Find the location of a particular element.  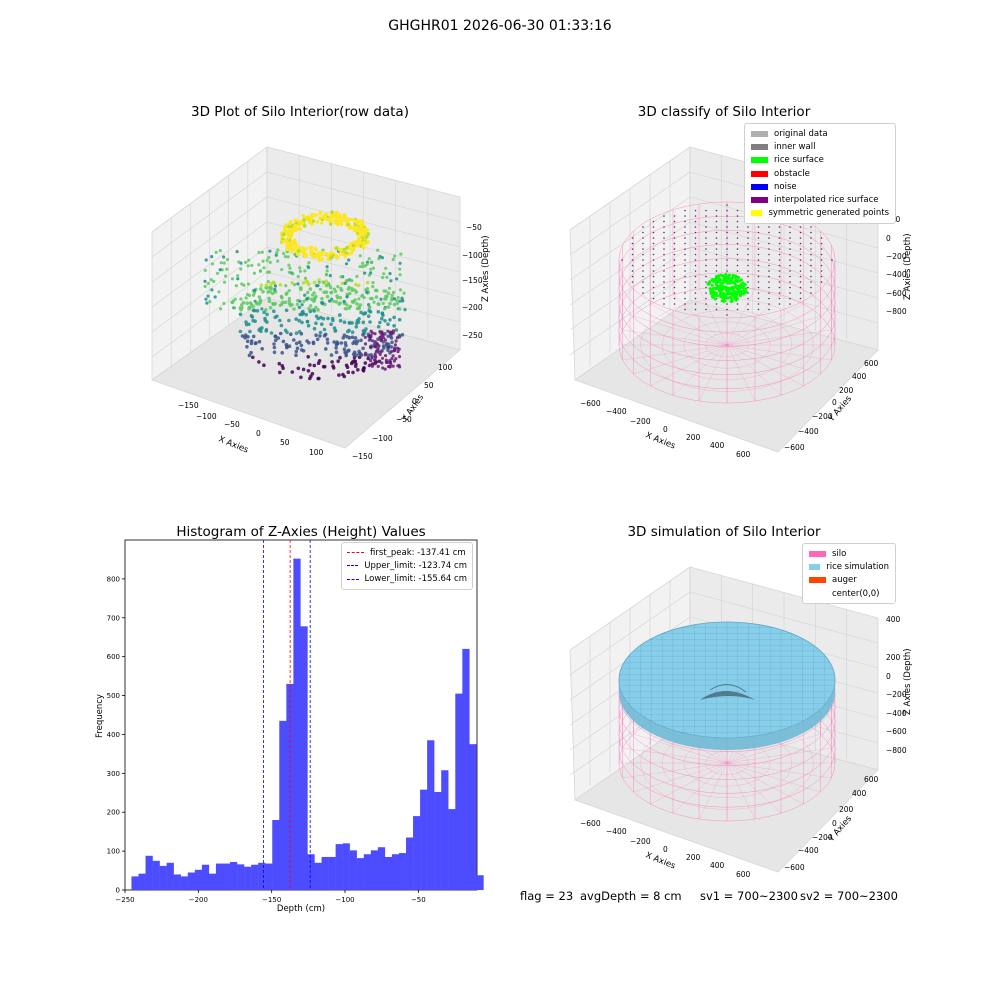

y-tick-label: 400 is located at coordinates (113, 735).